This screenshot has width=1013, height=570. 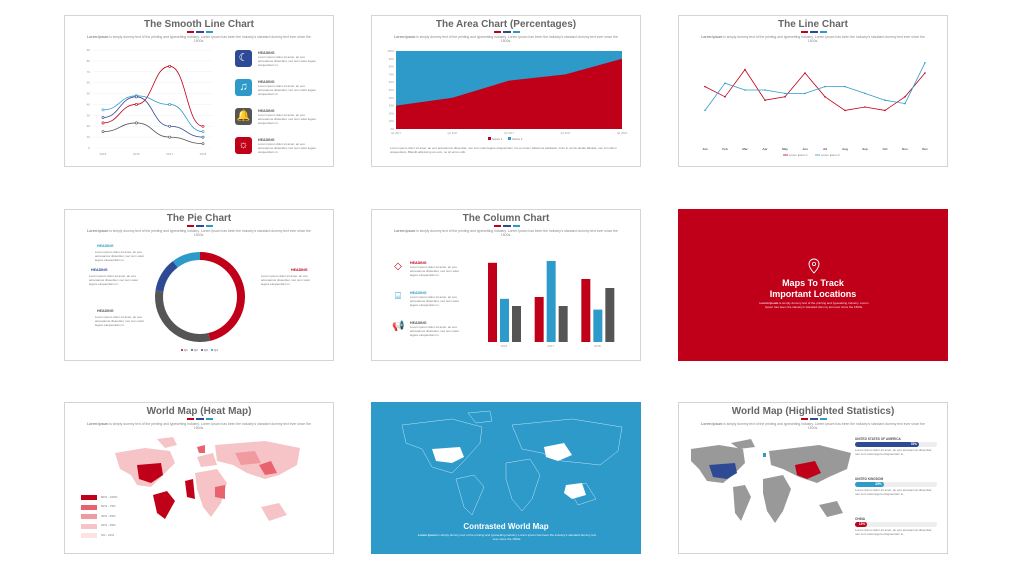 I want to click on slide-title: World Map (Highlighted Statistics), so click(x=813, y=411).